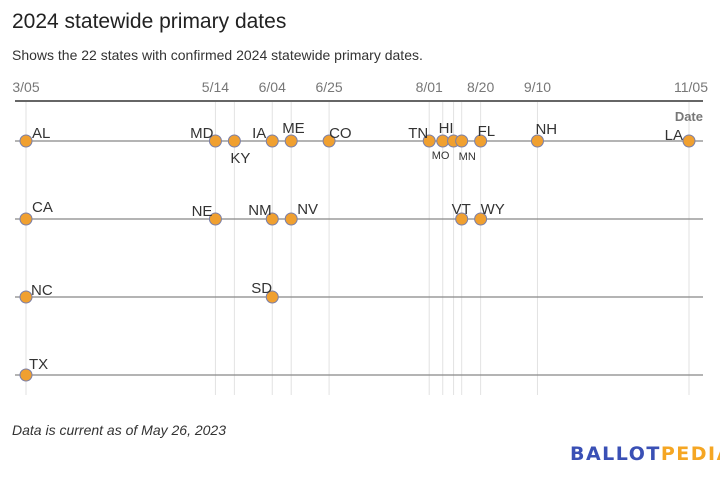  What do you see at coordinates (481, 219) in the screenshot?
I see `dot-wy` at bounding box center [481, 219].